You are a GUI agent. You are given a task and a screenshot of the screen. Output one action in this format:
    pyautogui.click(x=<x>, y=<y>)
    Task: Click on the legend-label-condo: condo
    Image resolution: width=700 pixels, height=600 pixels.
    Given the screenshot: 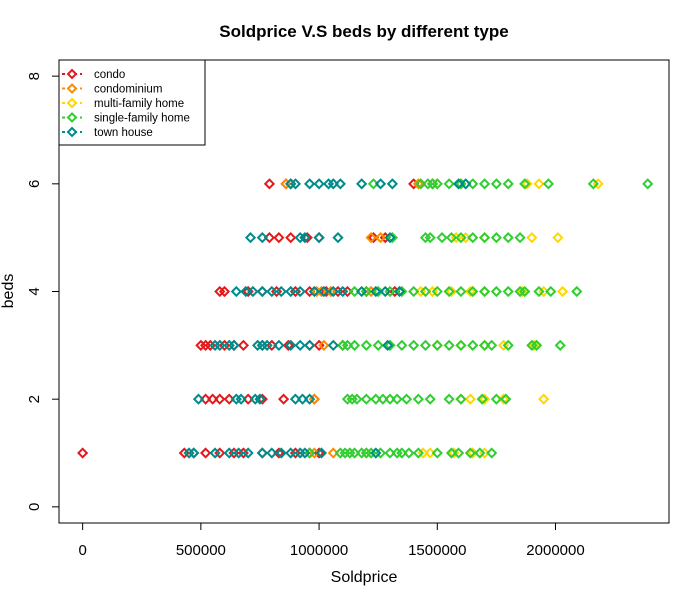 What is the action you would take?
    pyautogui.click(x=109, y=75)
    